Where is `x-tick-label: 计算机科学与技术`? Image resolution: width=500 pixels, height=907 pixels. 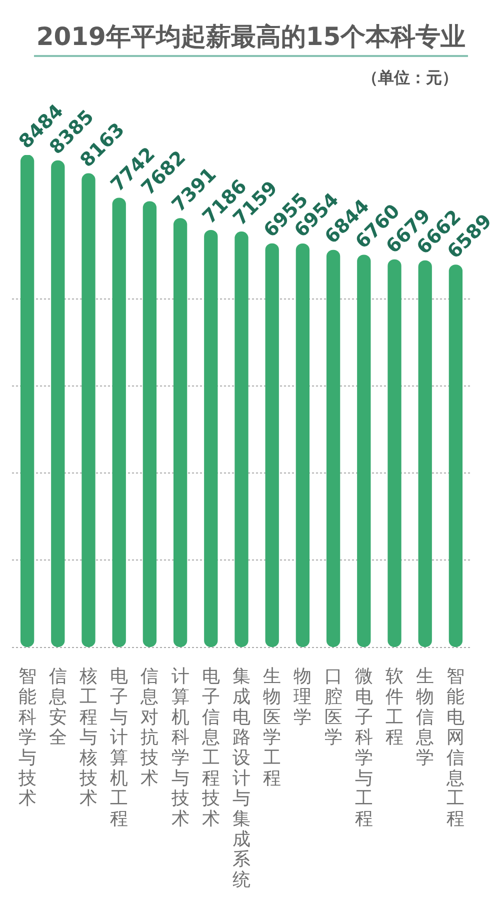 x-tick-label: 计算机科学与技术 is located at coordinates (180, 748).